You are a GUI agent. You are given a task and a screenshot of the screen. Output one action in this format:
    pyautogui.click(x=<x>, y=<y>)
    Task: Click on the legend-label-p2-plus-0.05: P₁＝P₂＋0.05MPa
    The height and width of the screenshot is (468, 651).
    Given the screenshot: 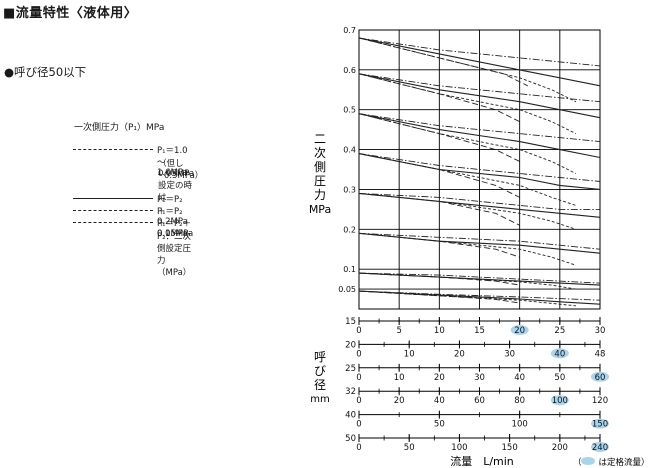 What is the action you would take?
    pyautogui.click(x=175, y=229)
    